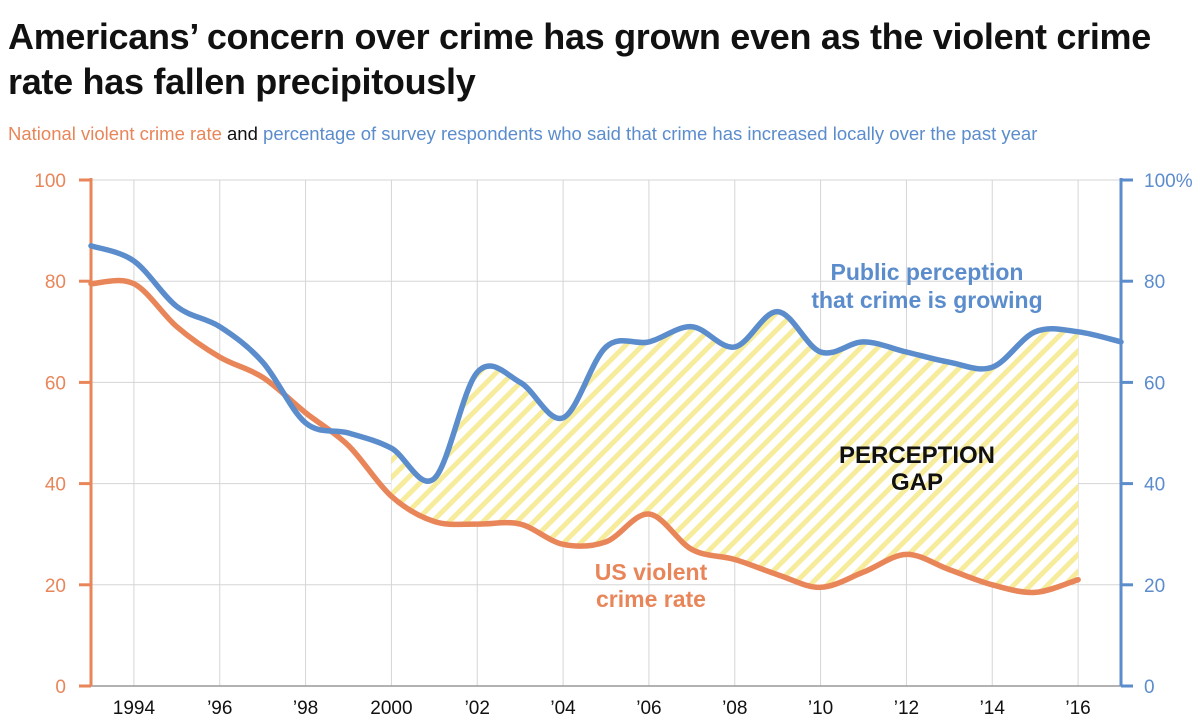 The image size is (1200, 720). What do you see at coordinates (563, 708) in the screenshot?
I see `x-tick-label: ’04` at bounding box center [563, 708].